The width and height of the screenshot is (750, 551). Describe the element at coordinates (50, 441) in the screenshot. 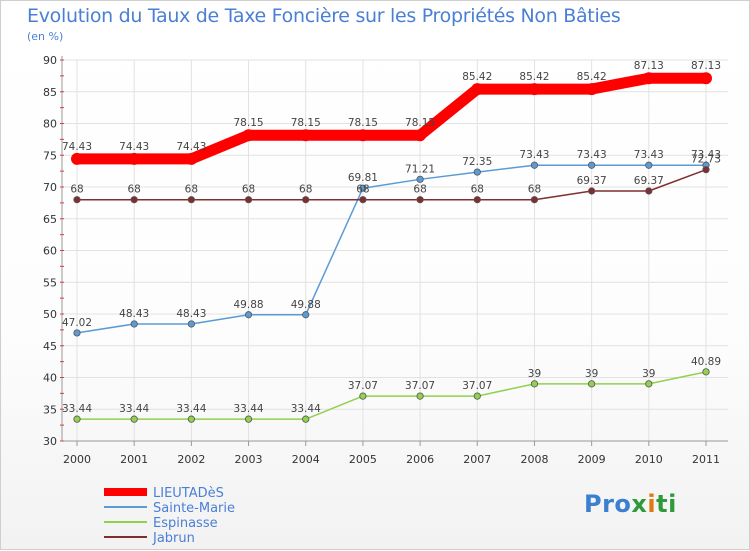

I see `y-tick-label: 30` at that location.